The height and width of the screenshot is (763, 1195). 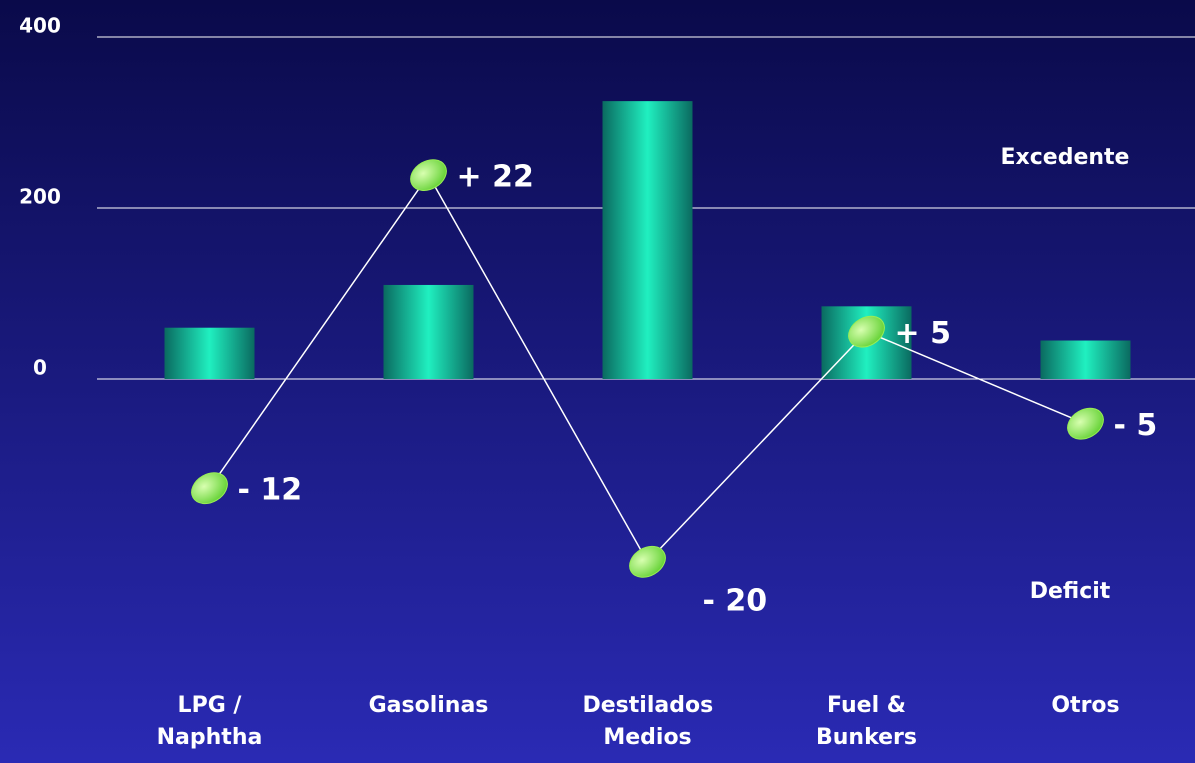 I want to click on y-tick-label: 400, so click(x=40, y=26).